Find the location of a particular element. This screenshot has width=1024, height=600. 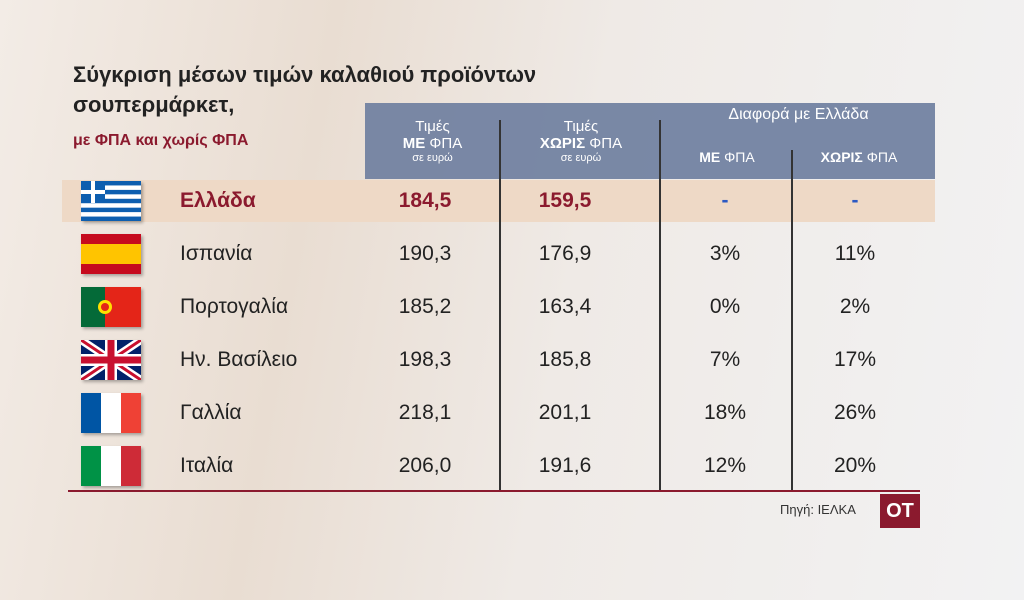

country-name: Ιταλία is located at coordinates (207, 465).